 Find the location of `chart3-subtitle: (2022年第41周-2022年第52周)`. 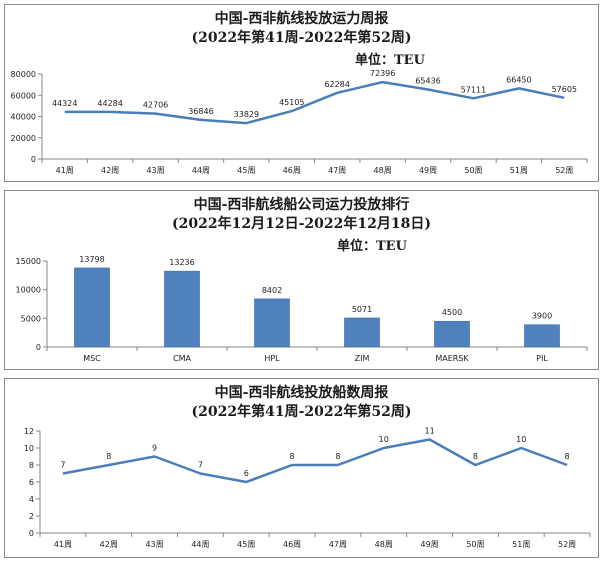

chart3-subtitle: (2022年第41周-2022年第52周) is located at coordinates (301, 412).